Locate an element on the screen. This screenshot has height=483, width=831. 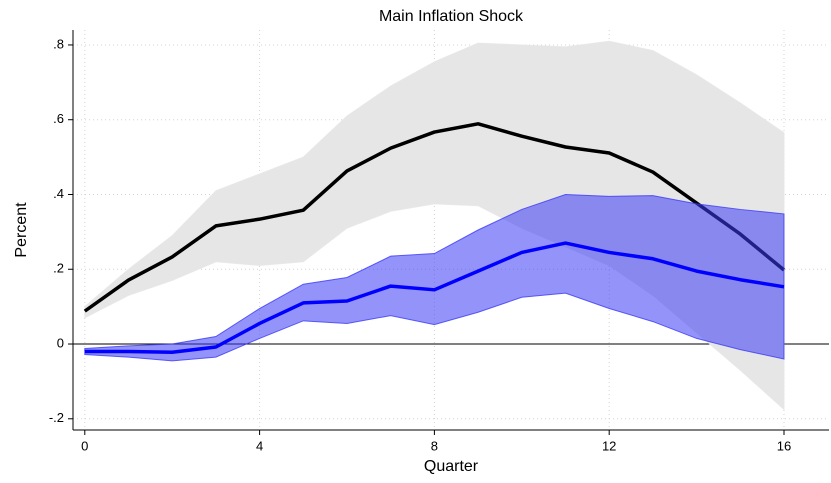
x-axis-label: Quarter is located at coordinates (451, 466).